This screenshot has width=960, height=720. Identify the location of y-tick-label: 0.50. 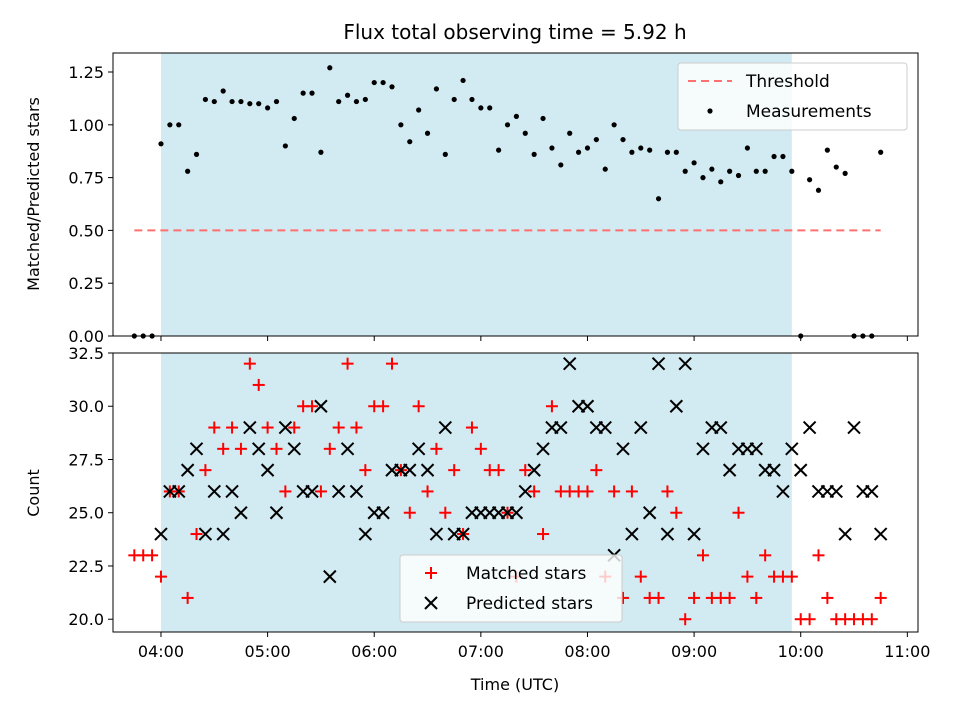
(86, 230).